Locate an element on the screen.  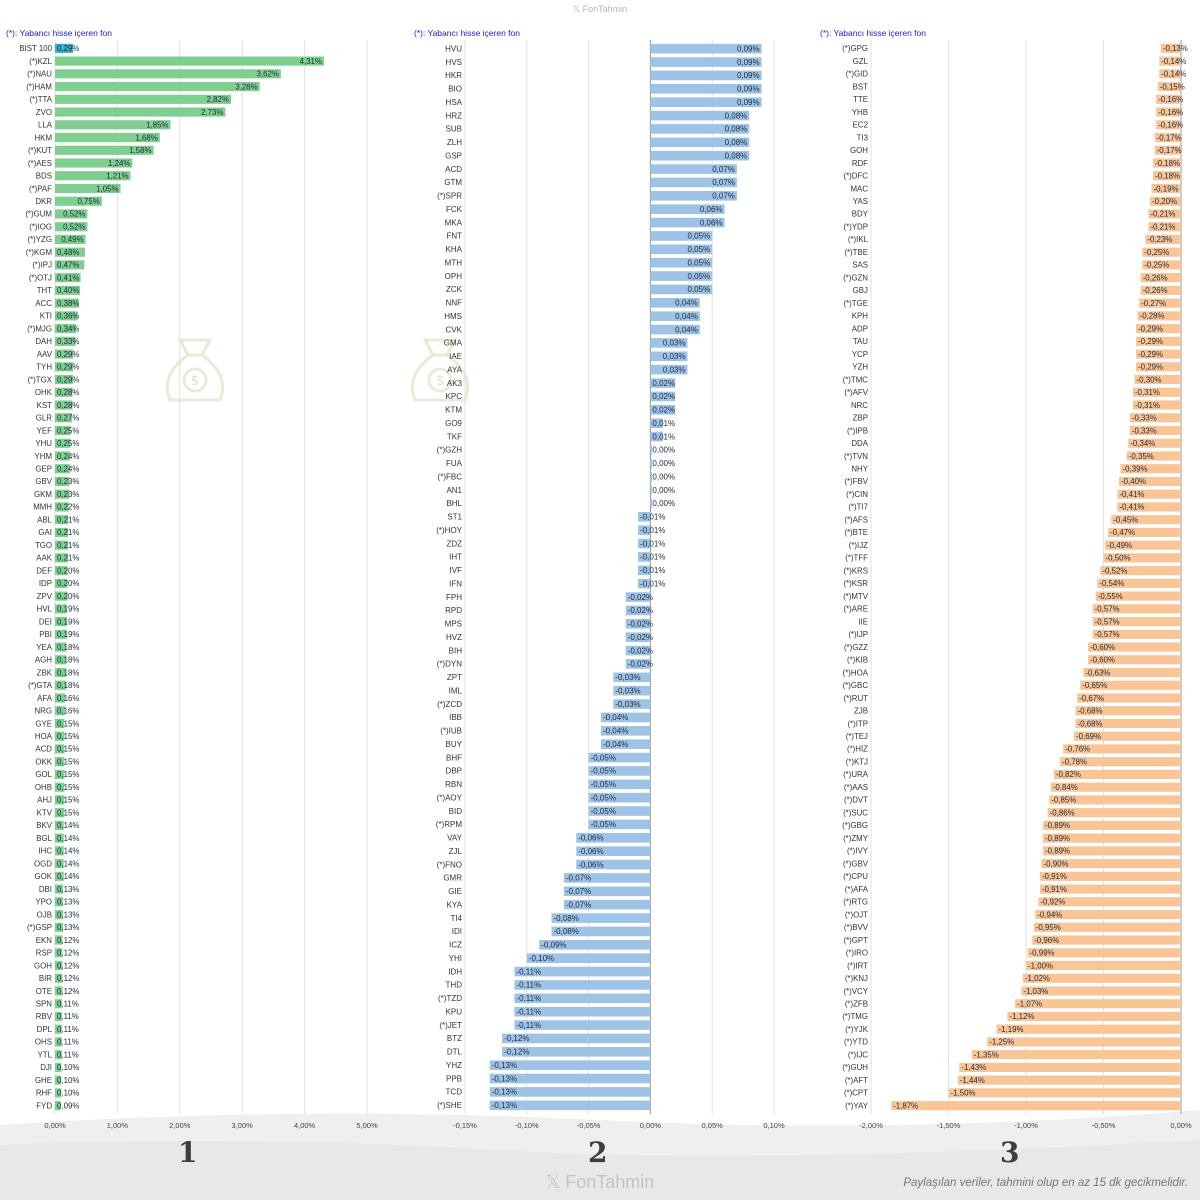
category-label: (*)SUC is located at coordinates (855, 812).